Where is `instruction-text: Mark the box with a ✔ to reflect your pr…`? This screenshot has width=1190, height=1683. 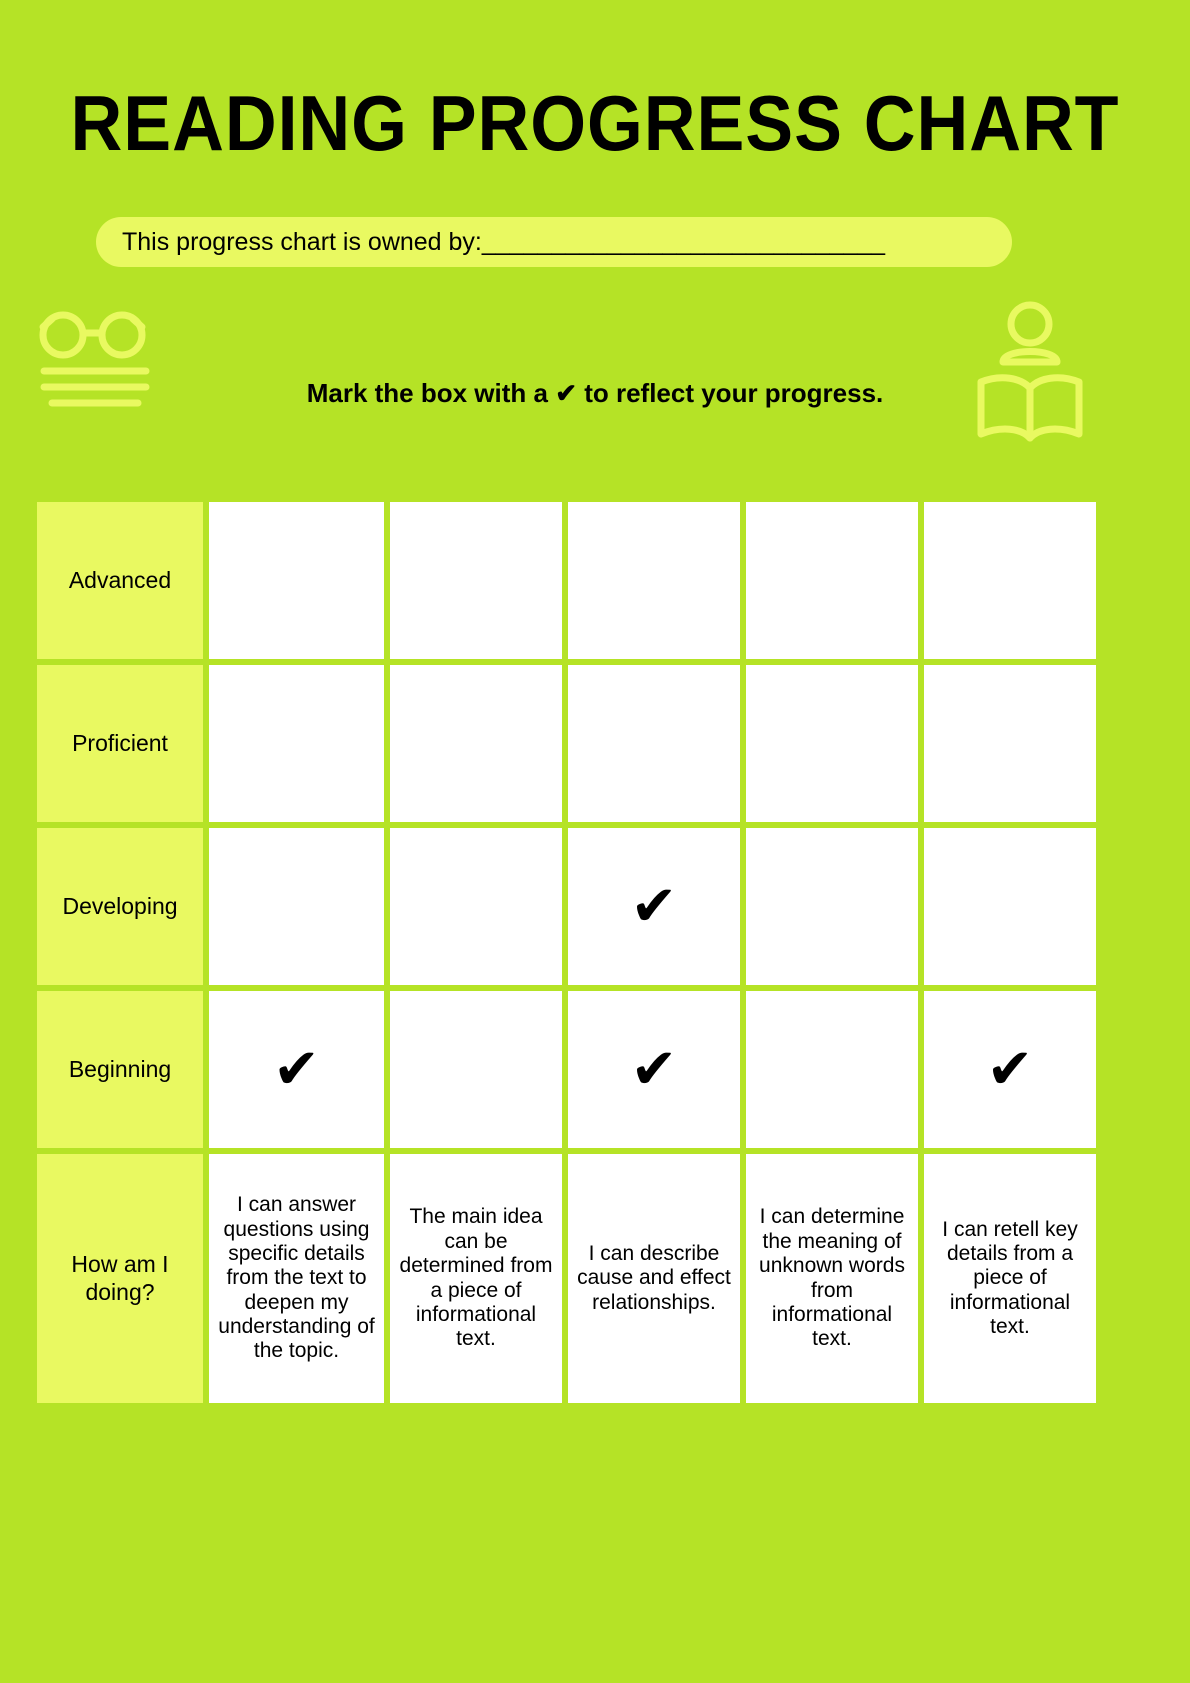
instruction-text: Mark the box with a ✔ to reflect your pr… is located at coordinates (595, 393).